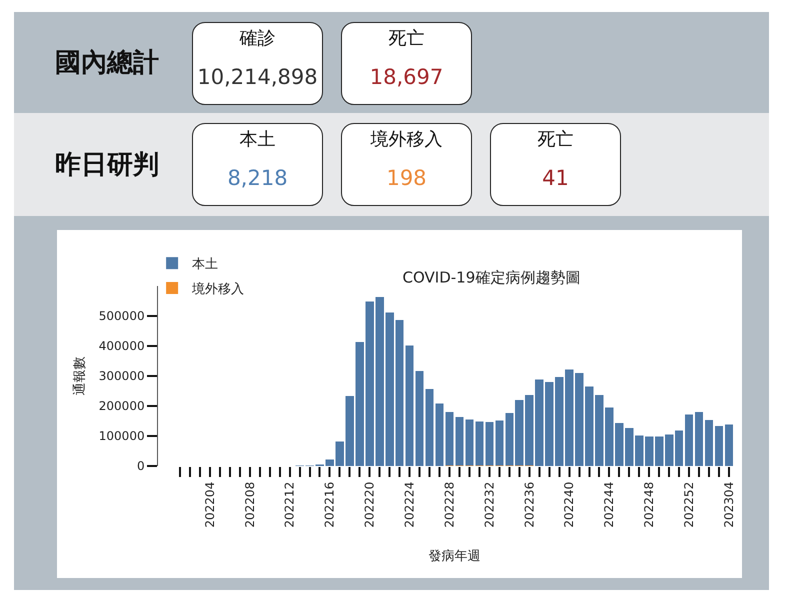  Describe the element at coordinates (121, 316) in the screenshot. I see `y-tick-label: 500000` at that location.